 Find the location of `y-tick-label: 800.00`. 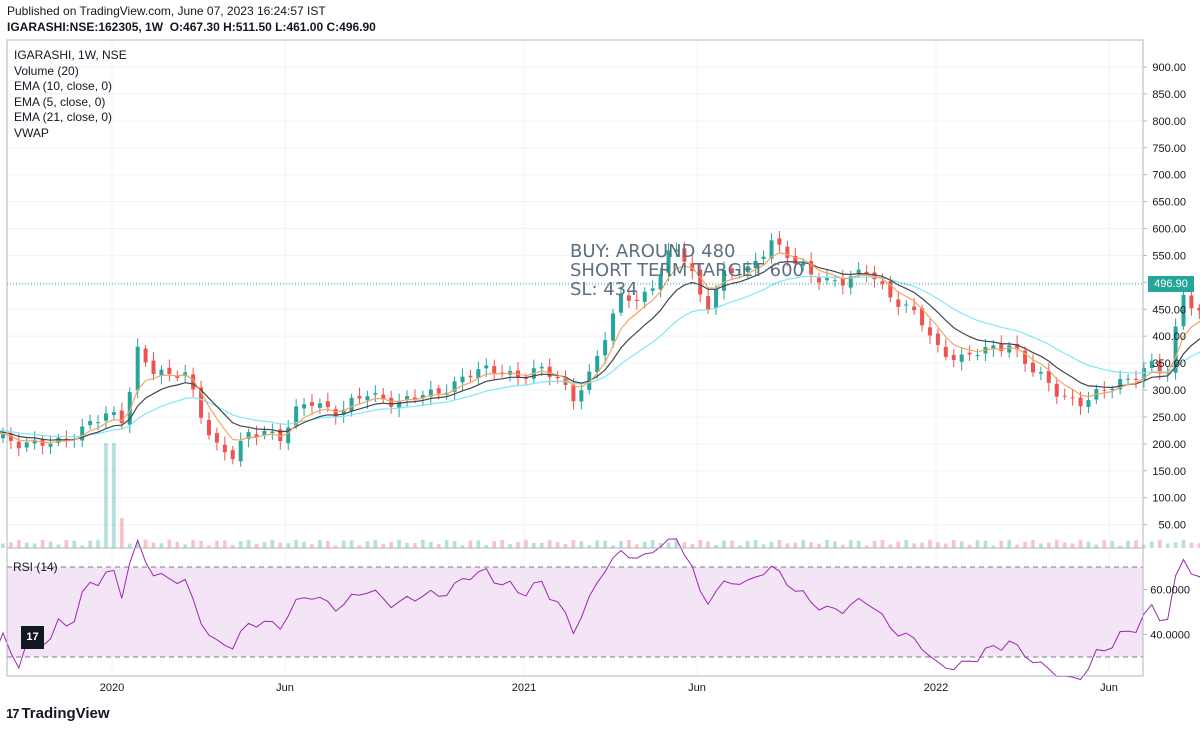

y-tick-label: 800.00 is located at coordinates (1169, 122).